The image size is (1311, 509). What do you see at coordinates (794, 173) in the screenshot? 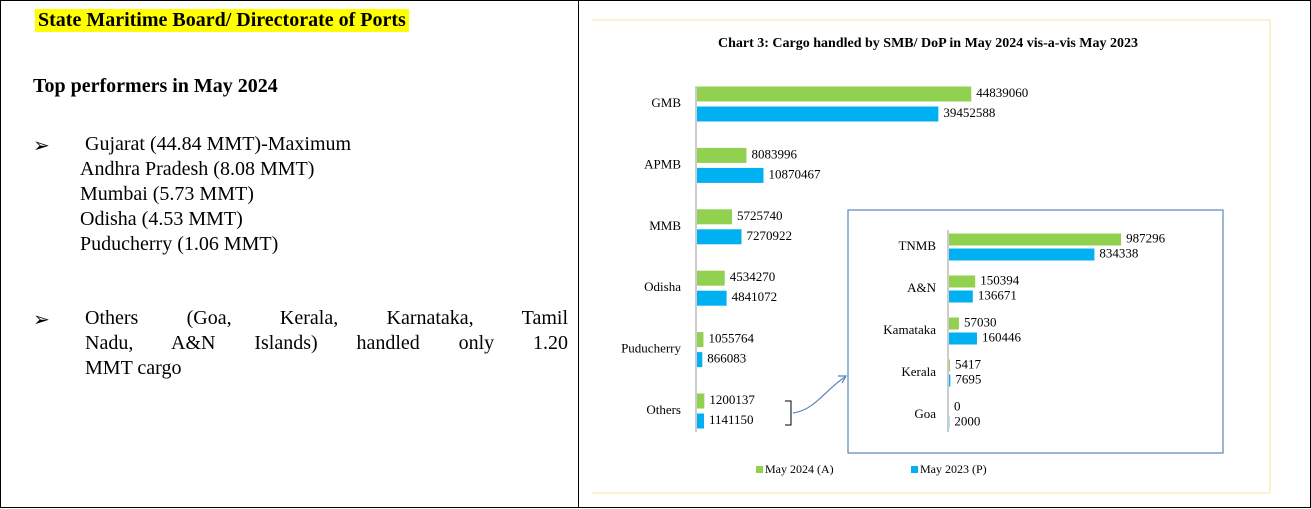
I see `data-label: 10870467` at bounding box center [794, 173].